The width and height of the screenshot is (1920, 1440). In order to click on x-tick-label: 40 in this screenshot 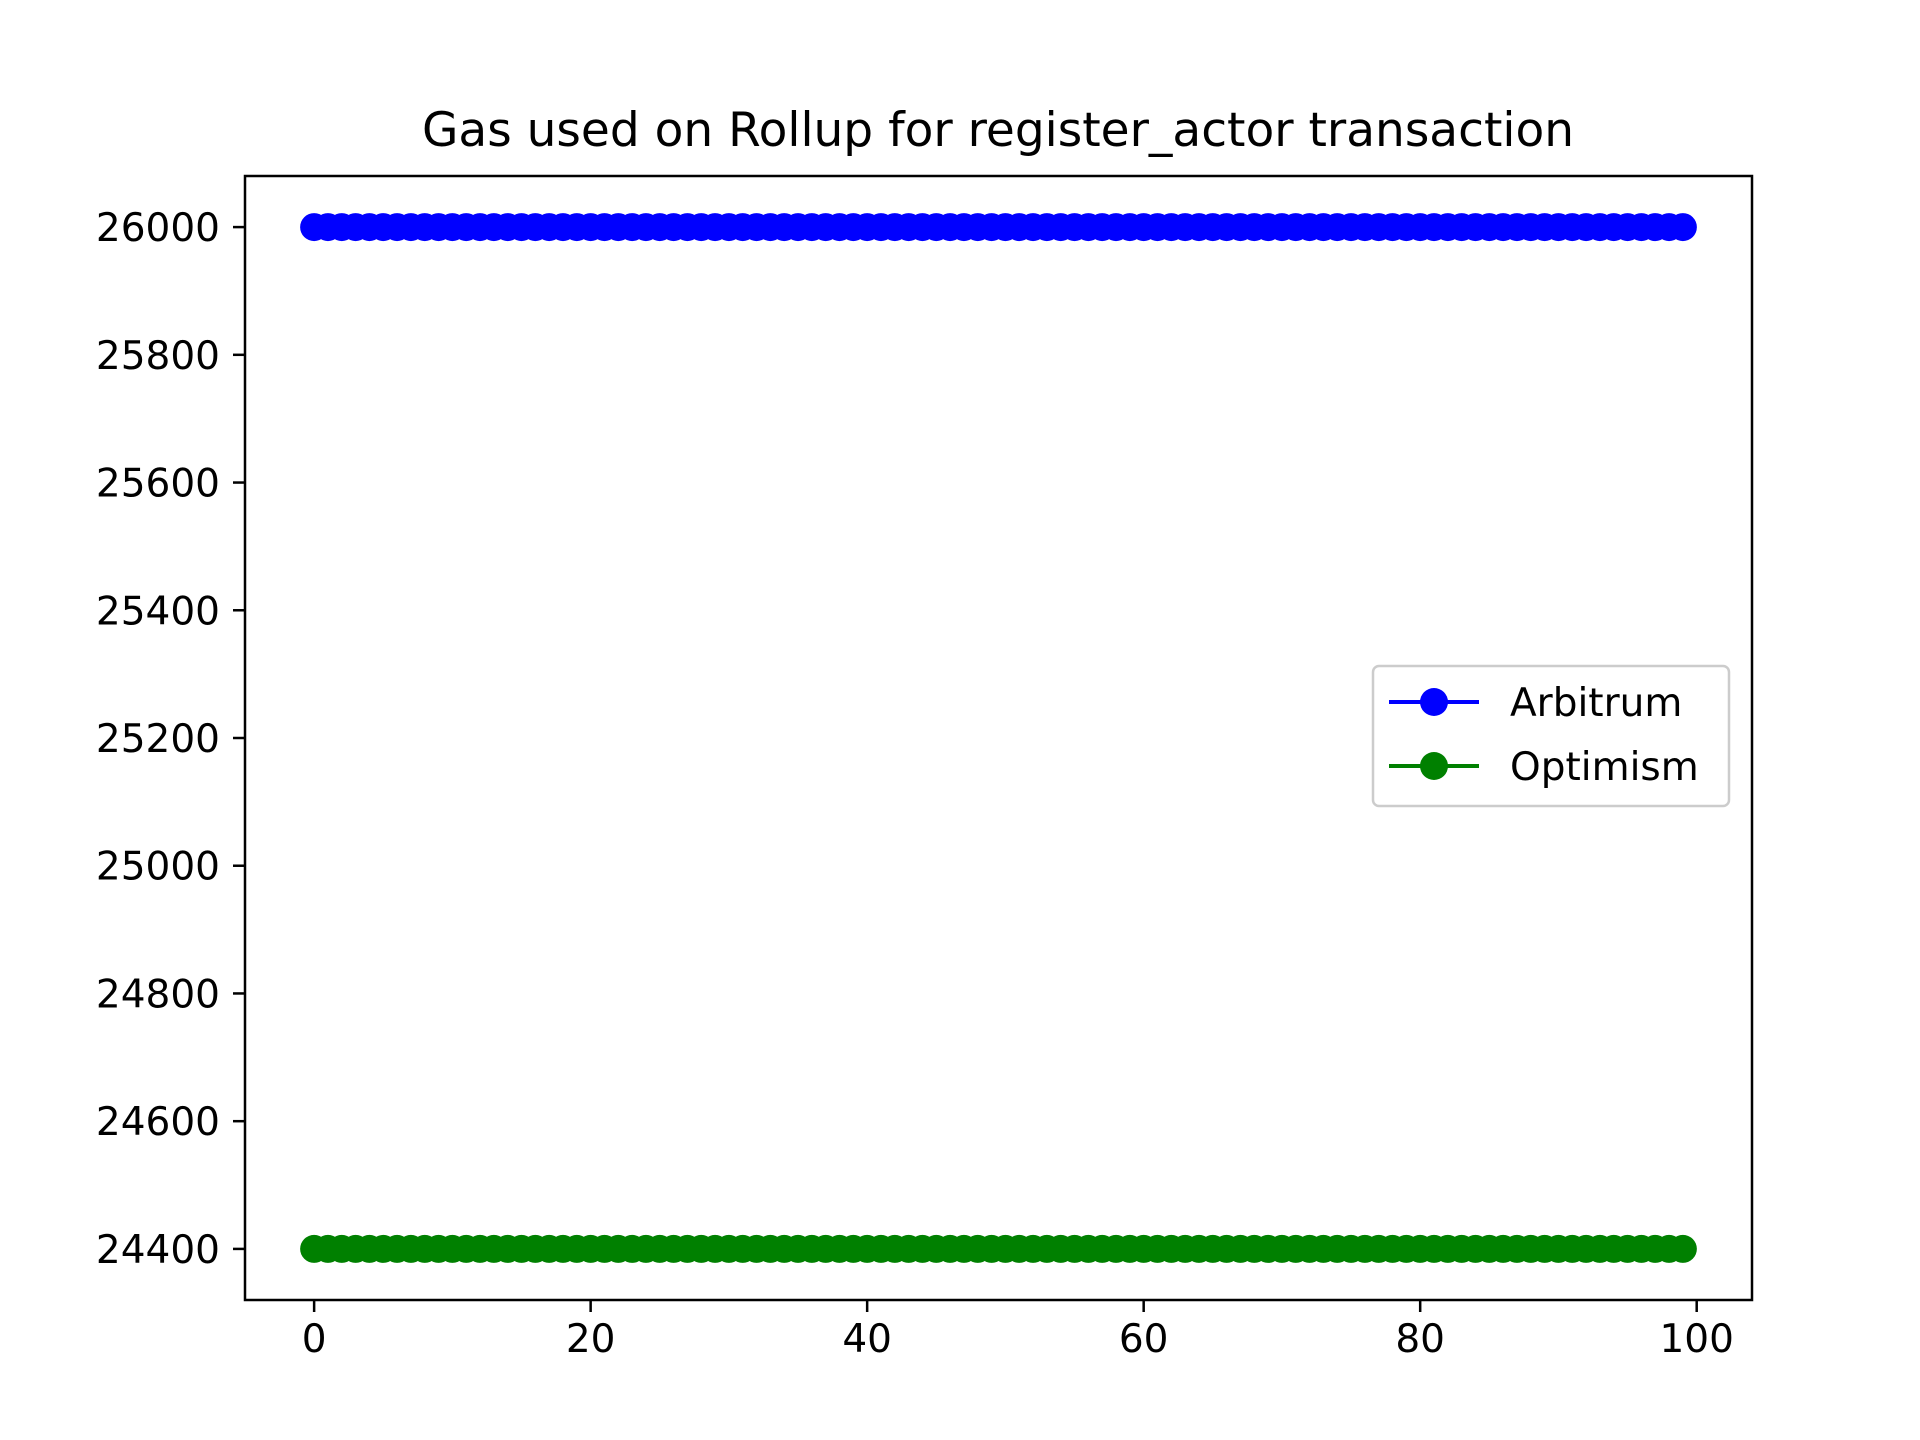, I will do `click(867, 1339)`.